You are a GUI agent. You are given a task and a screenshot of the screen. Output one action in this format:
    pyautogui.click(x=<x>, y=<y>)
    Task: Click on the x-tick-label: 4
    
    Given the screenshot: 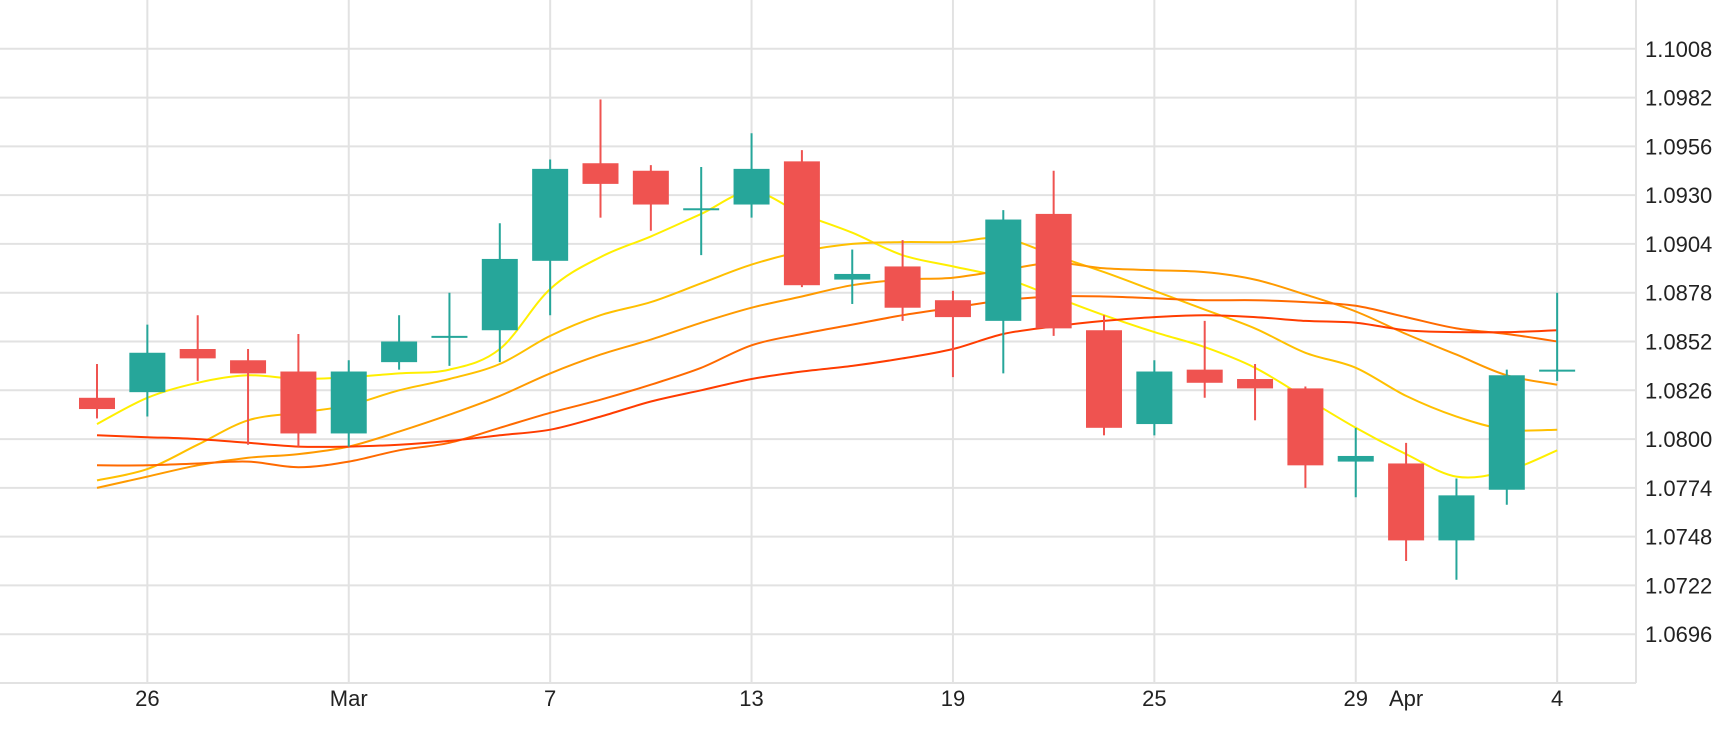 What is the action you would take?
    pyautogui.click(x=1557, y=698)
    